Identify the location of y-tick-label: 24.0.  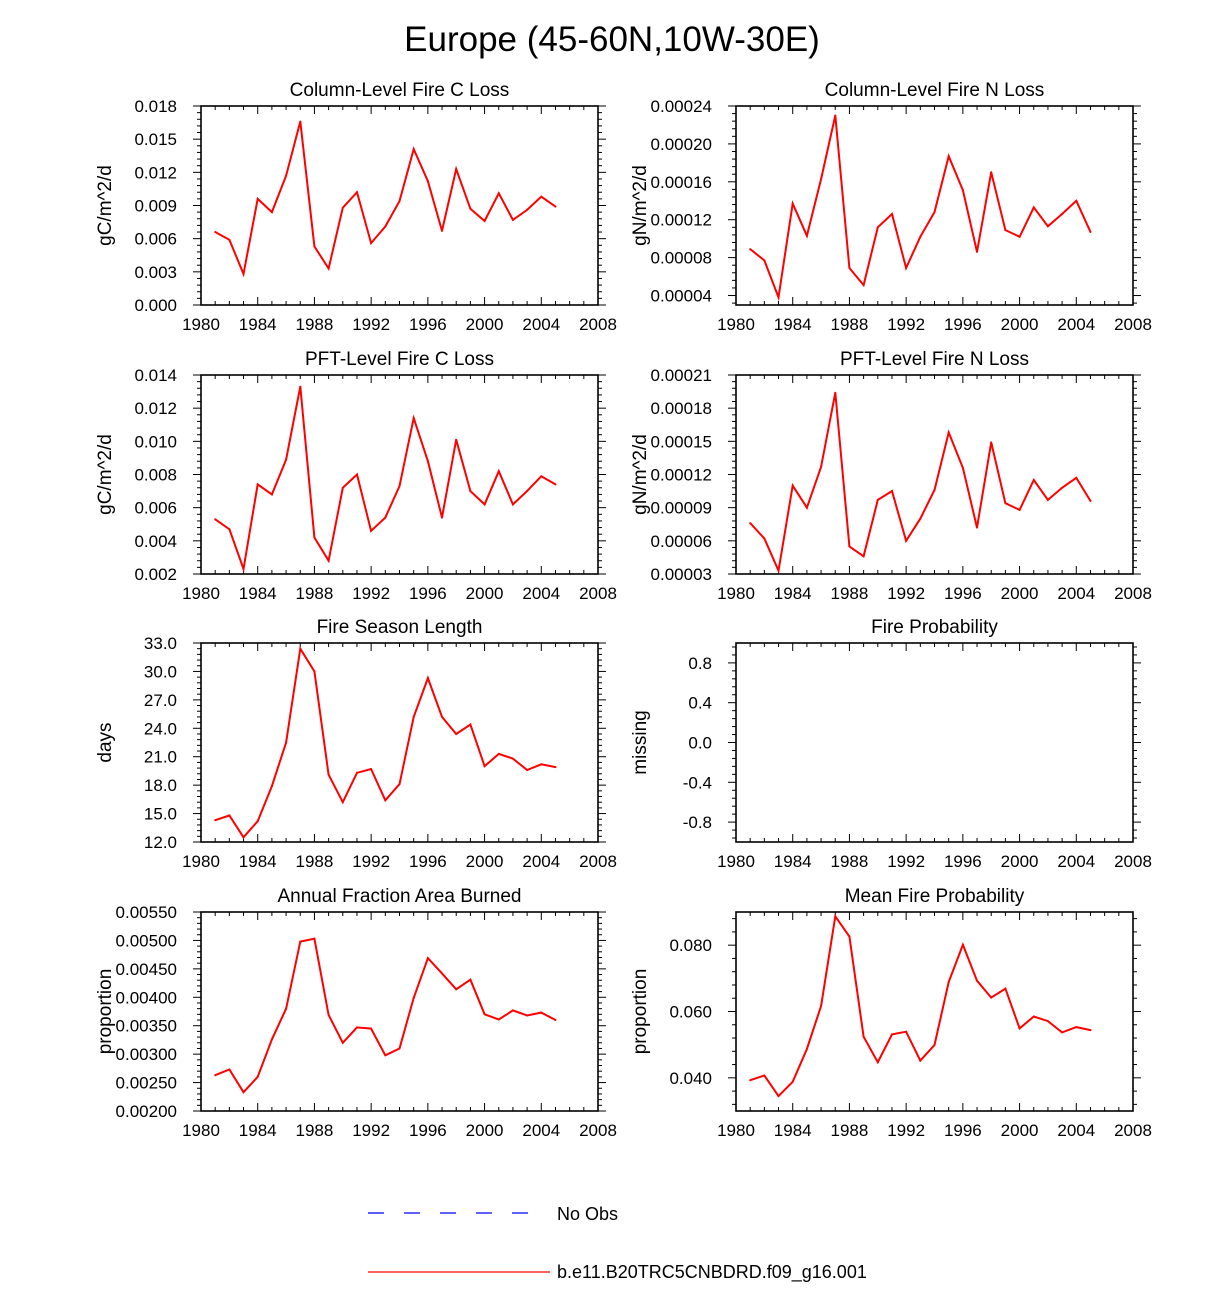
(160, 728).